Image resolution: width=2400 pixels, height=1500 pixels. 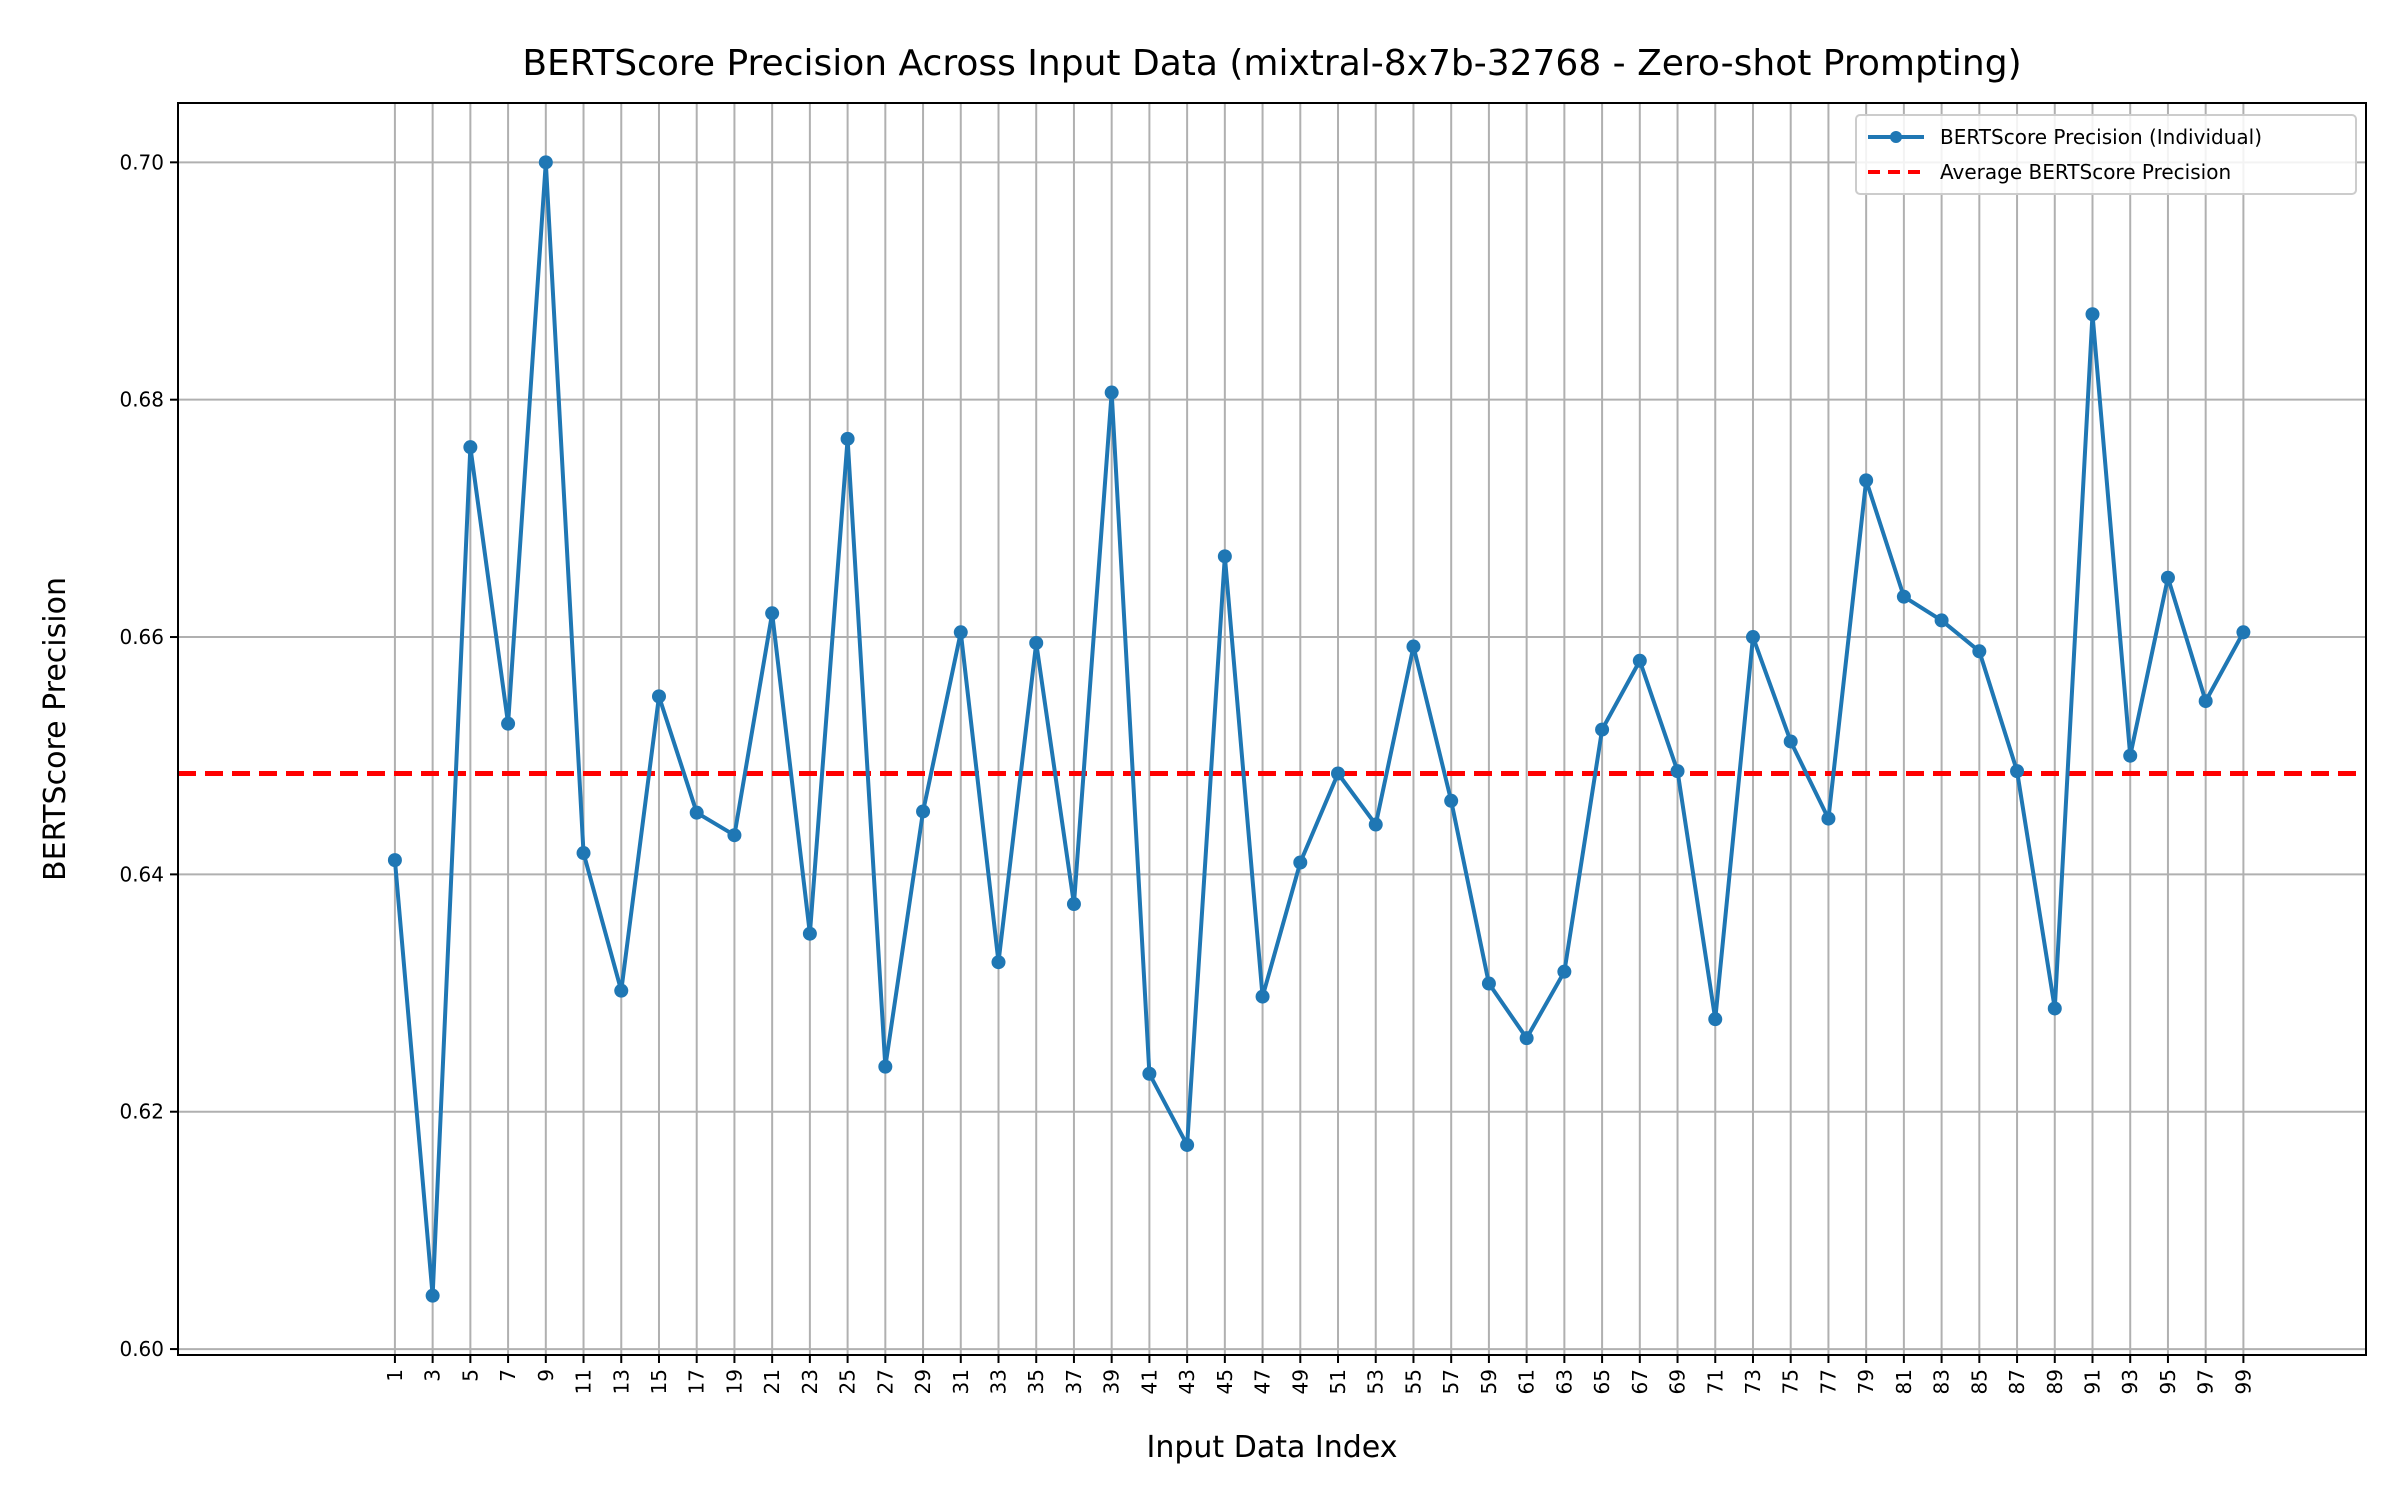 What do you see at coordinates (1376, 1381) in the screenshot?
I see `x-tick-label: 53` at bounding box center [1376, 1381].